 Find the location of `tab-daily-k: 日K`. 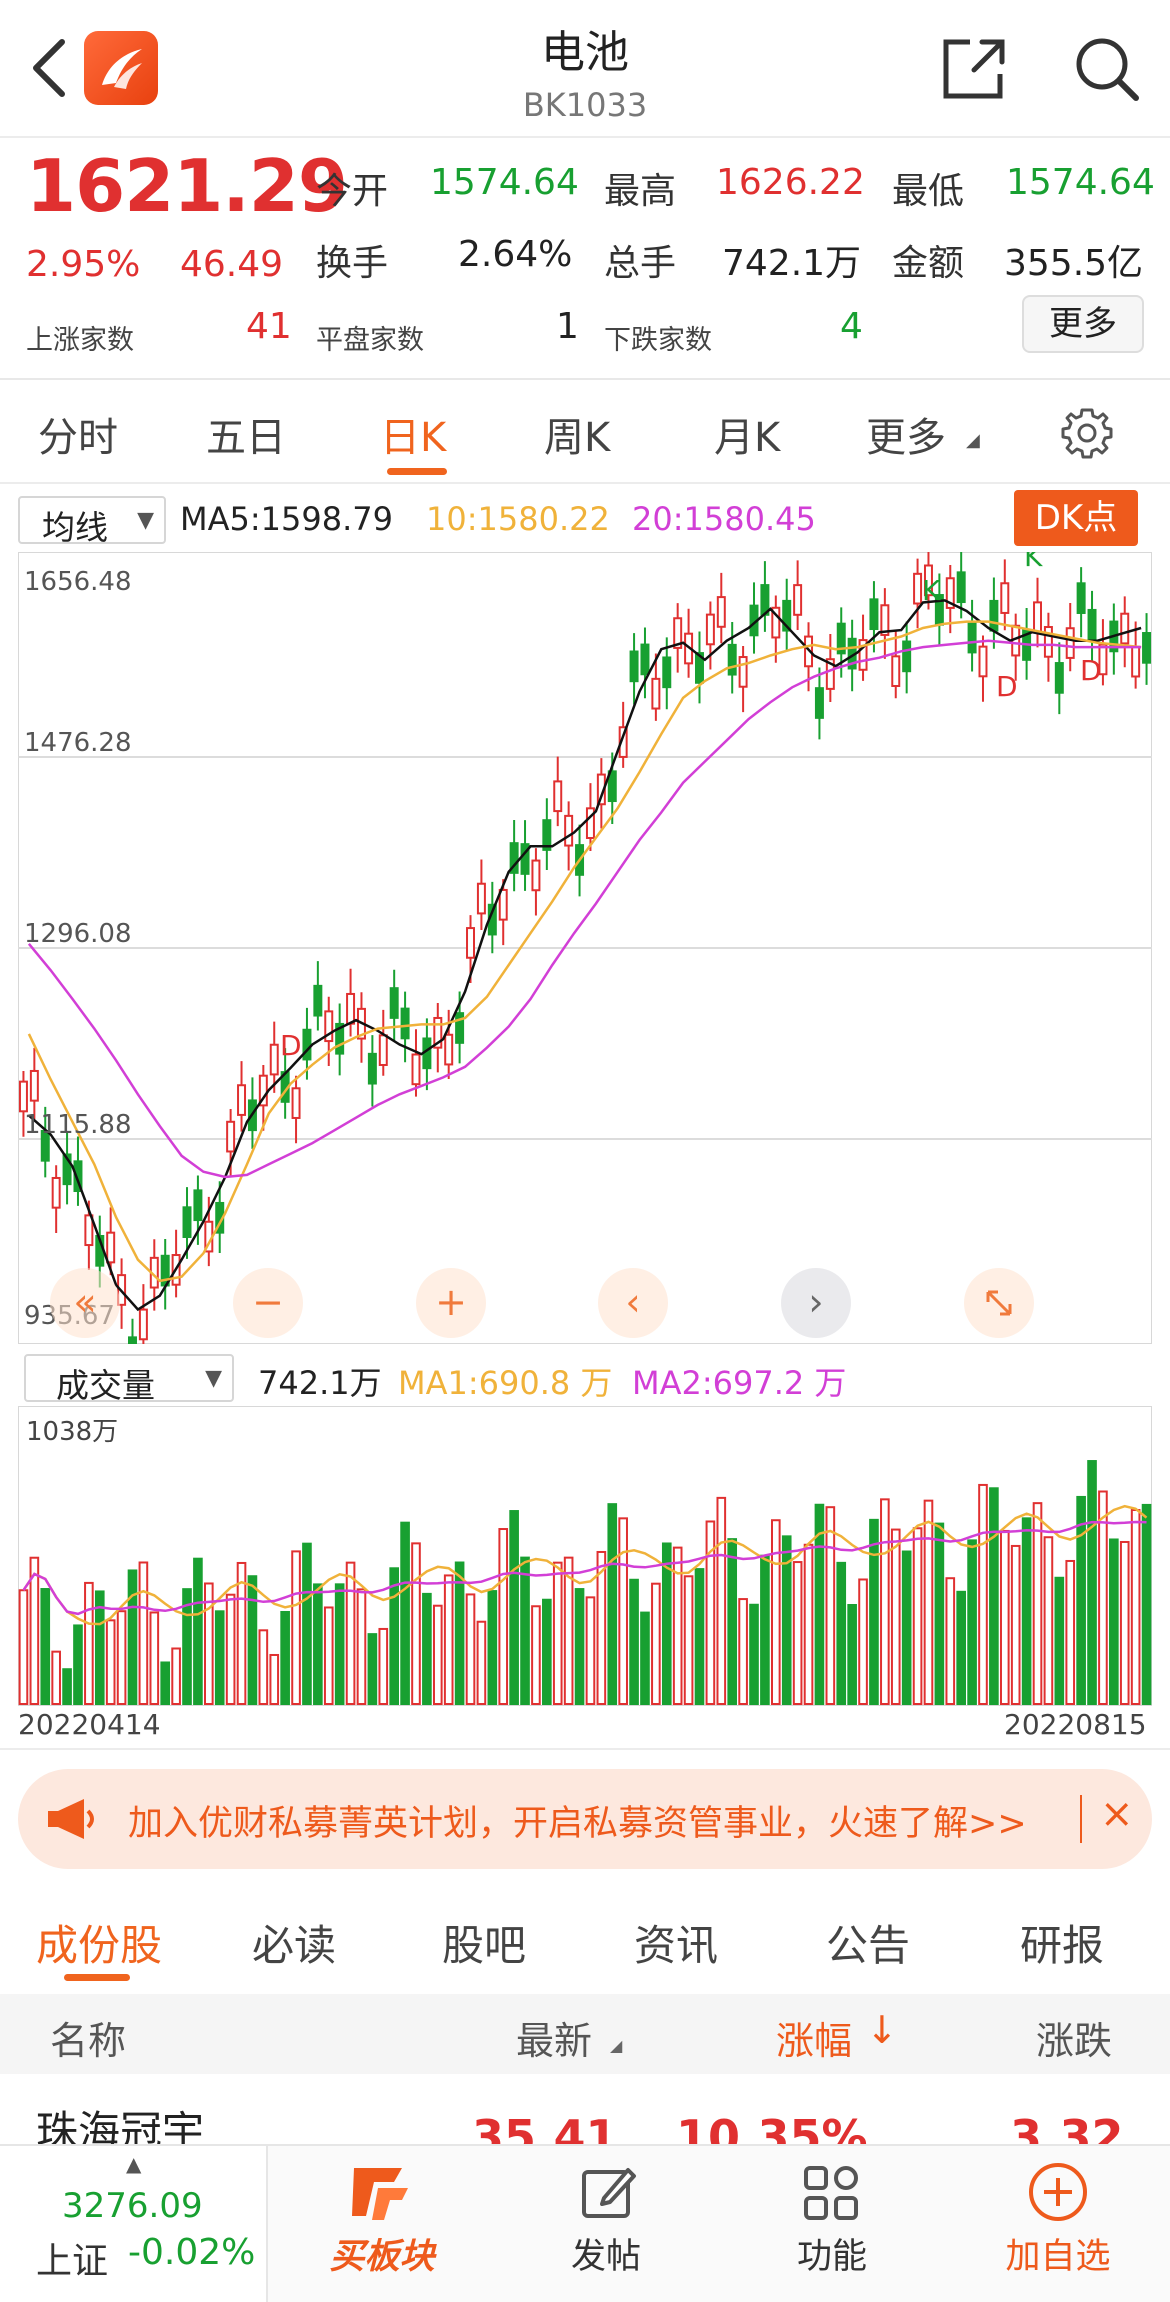

tab-daily-k: 日K is located at coordinates (413, 438).